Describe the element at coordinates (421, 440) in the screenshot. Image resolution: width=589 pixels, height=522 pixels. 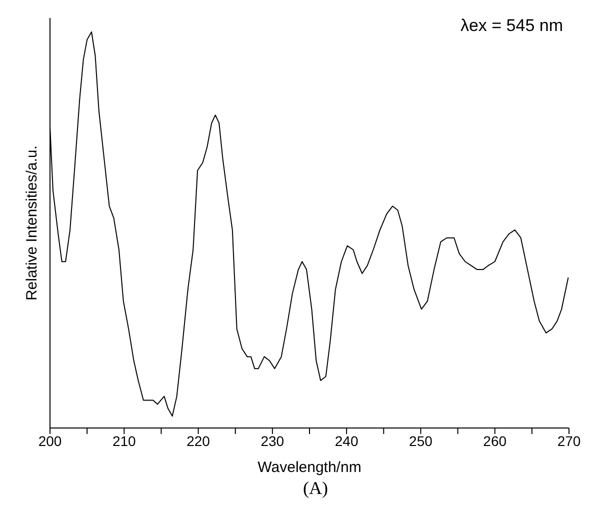
I see `x-tick-label: 250` at that location.